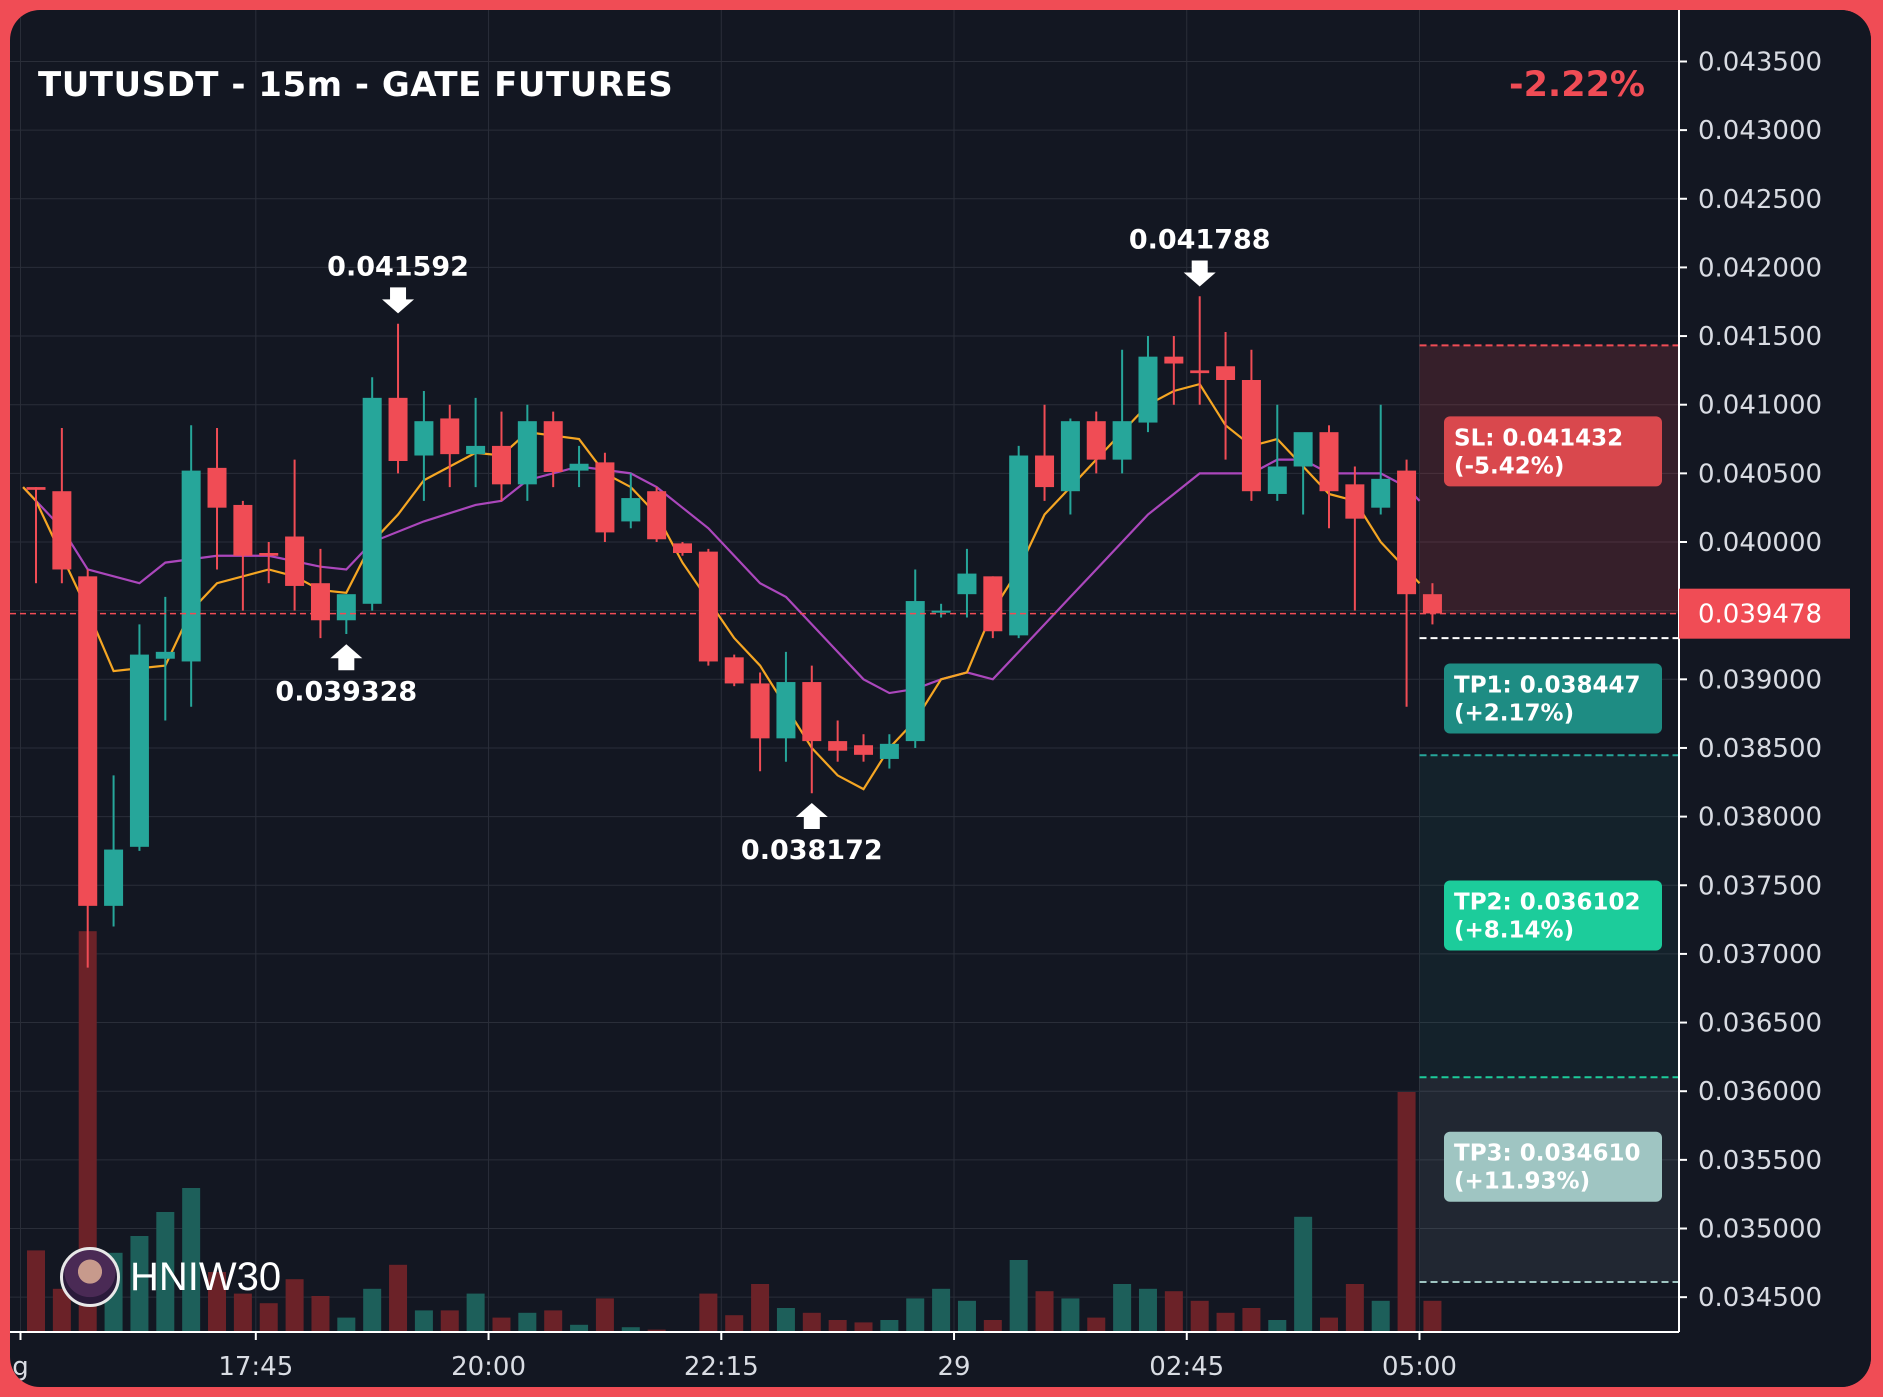 The height and width of the screenshot is (1397, 1883). What do you see at coordinates (1760, 543) in the screenshot?
I see `y-tick-label: 0.040000` at bounding box center [1760, 543].